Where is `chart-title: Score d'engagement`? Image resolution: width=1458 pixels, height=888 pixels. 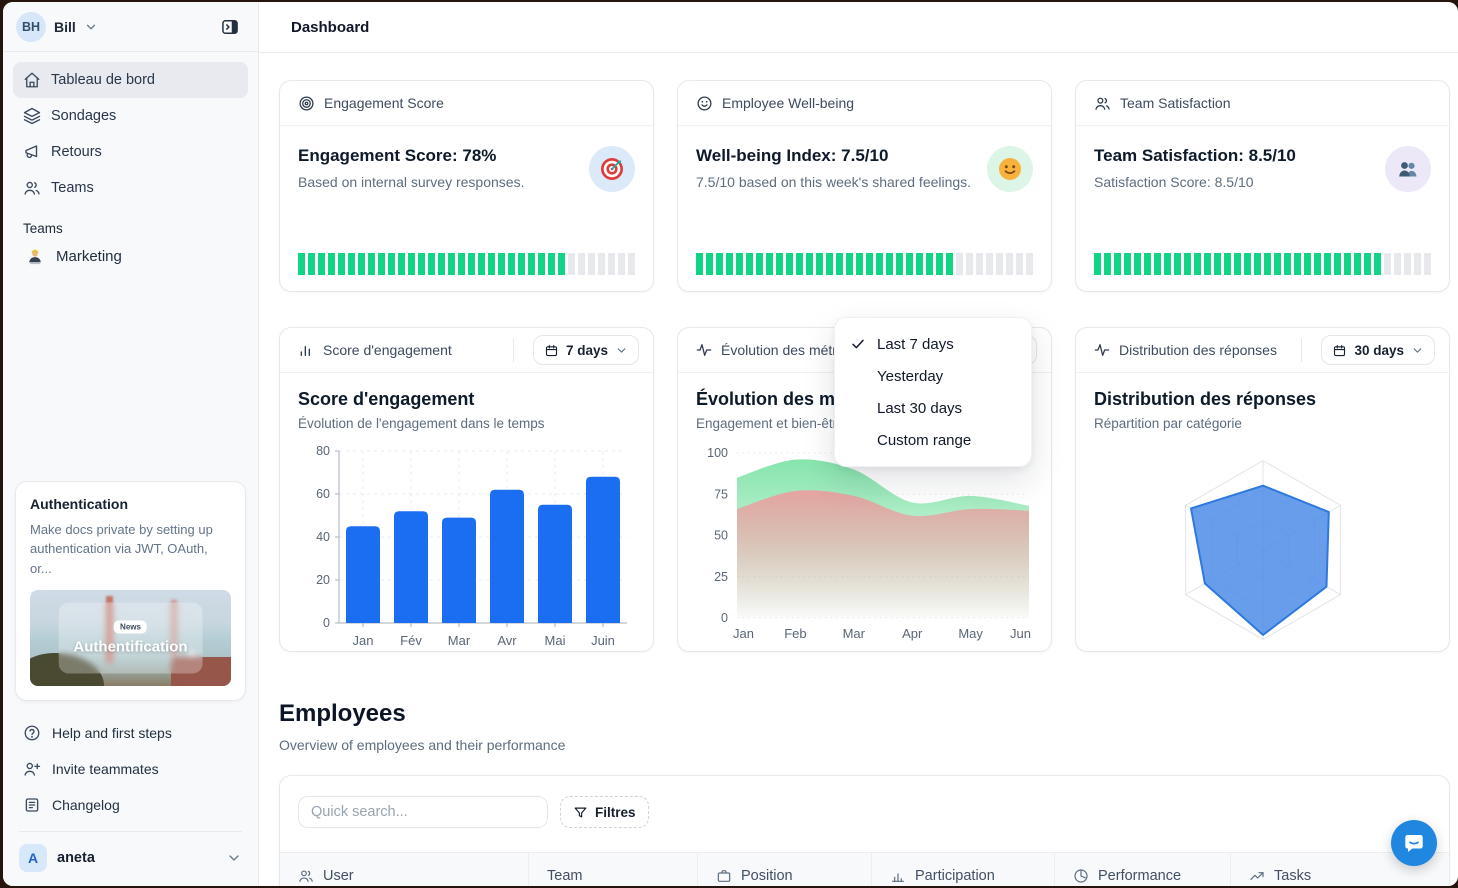
chart-title: Score d'engagement is located at coordinates (386, 399).